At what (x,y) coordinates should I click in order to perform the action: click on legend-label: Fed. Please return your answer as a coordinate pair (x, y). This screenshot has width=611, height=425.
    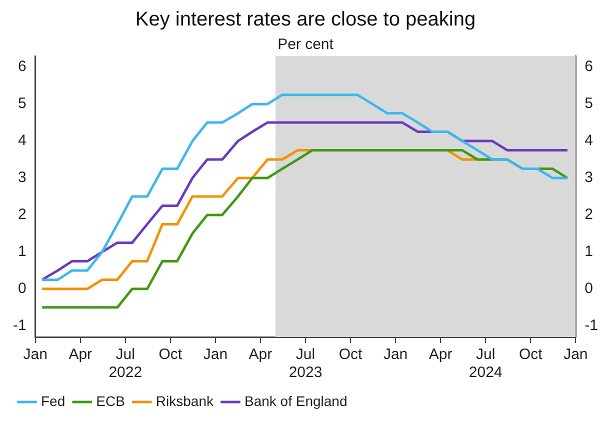
    Looking at the image, I should click on (53, 400).